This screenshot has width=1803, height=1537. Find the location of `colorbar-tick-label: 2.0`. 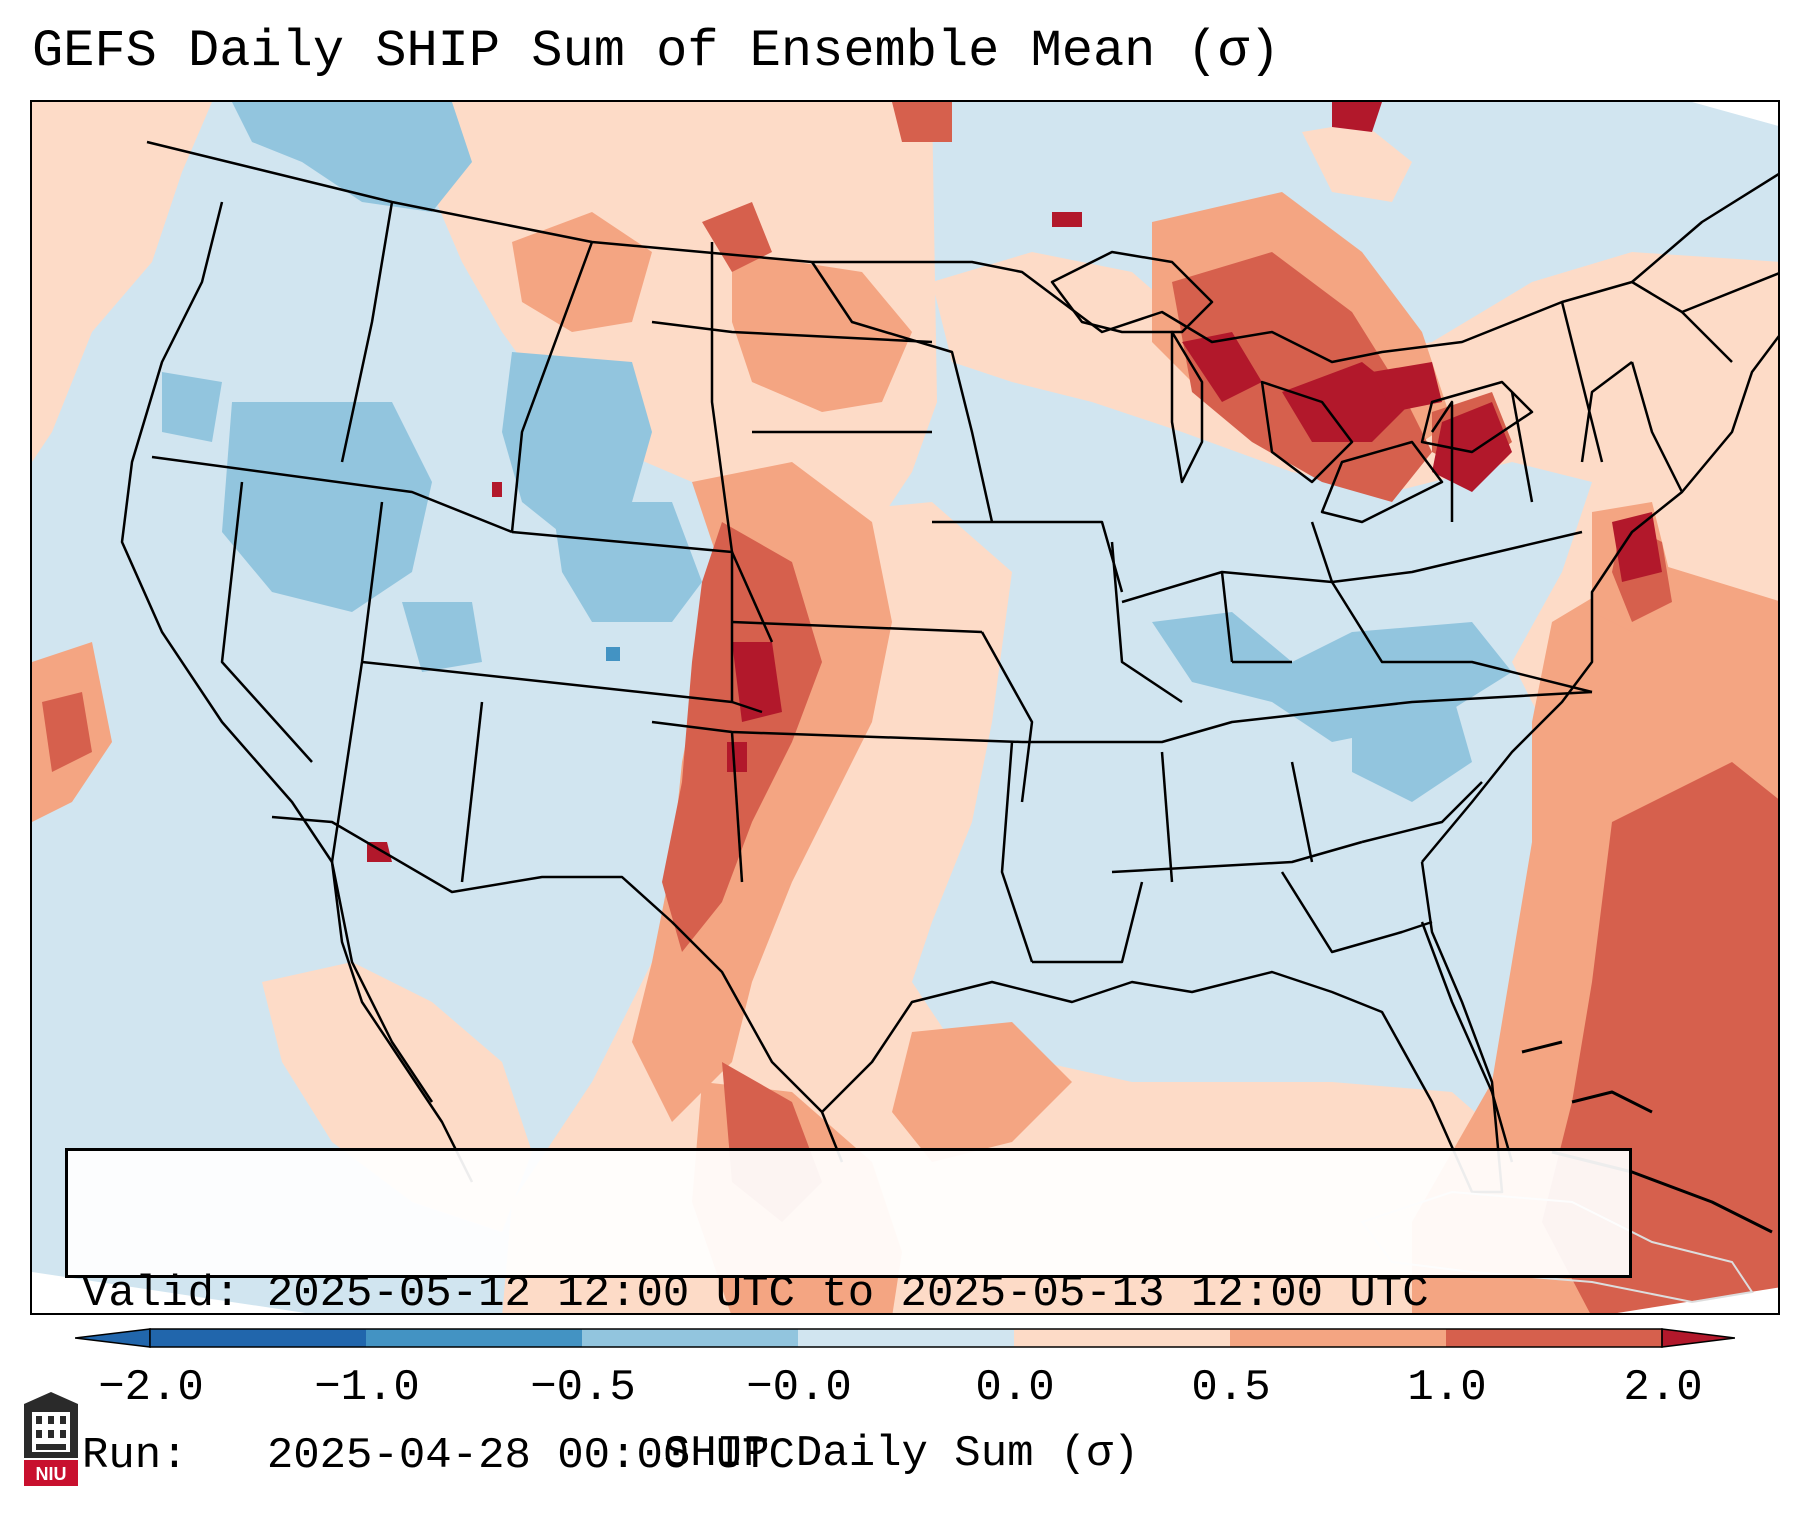

colorbar-tick-label: 2.0 is located at coordinates (1663, 1388).